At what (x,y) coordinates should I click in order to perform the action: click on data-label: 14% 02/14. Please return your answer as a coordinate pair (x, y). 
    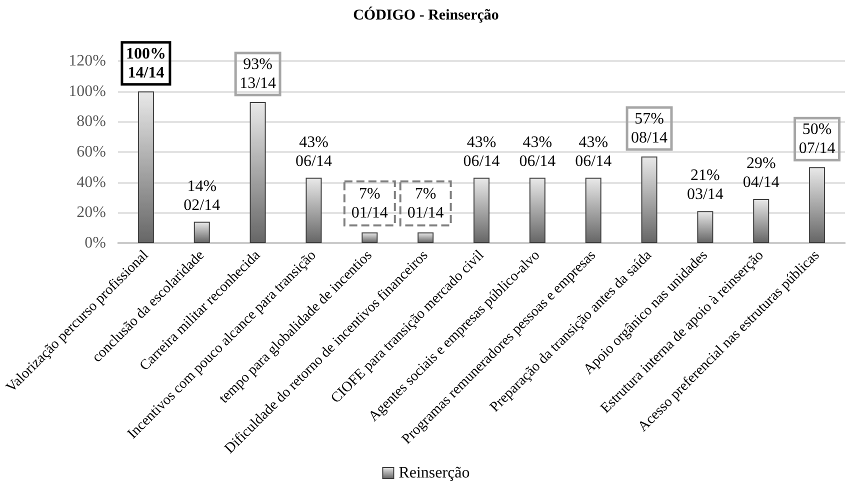
    Looking at the image, I should click on (202, 196).